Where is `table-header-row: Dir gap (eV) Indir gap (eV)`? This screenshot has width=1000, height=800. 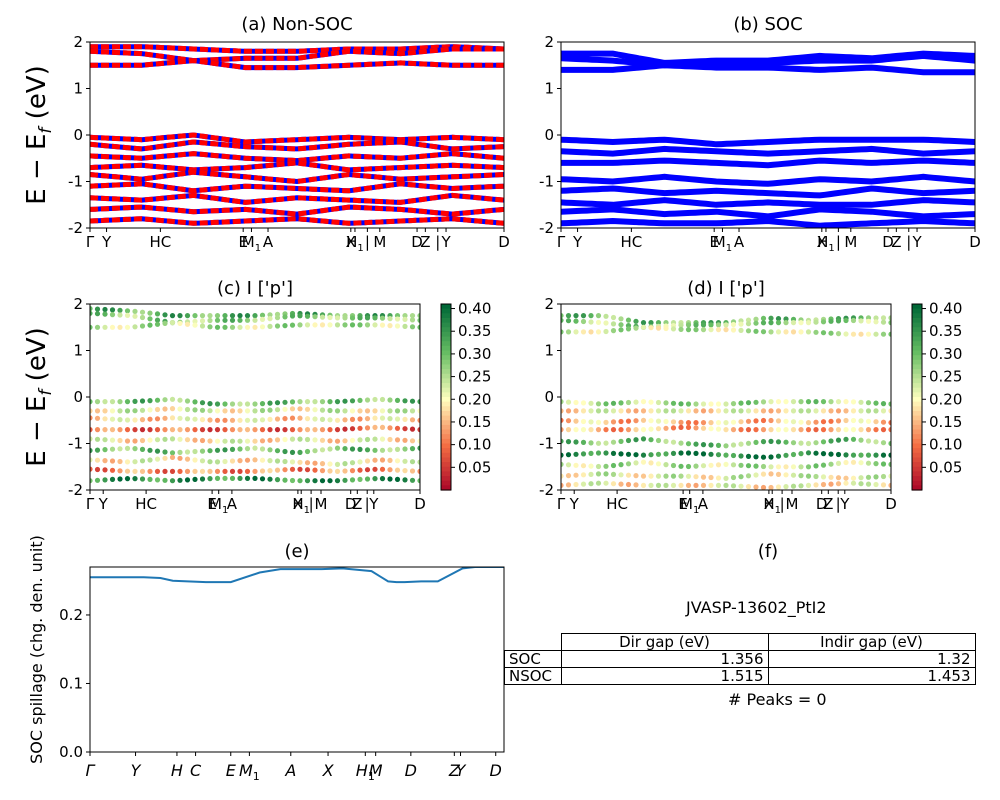
table-header-row: Dir gap (eV) Indir gap (eV) is located at coordinates (740, 642).